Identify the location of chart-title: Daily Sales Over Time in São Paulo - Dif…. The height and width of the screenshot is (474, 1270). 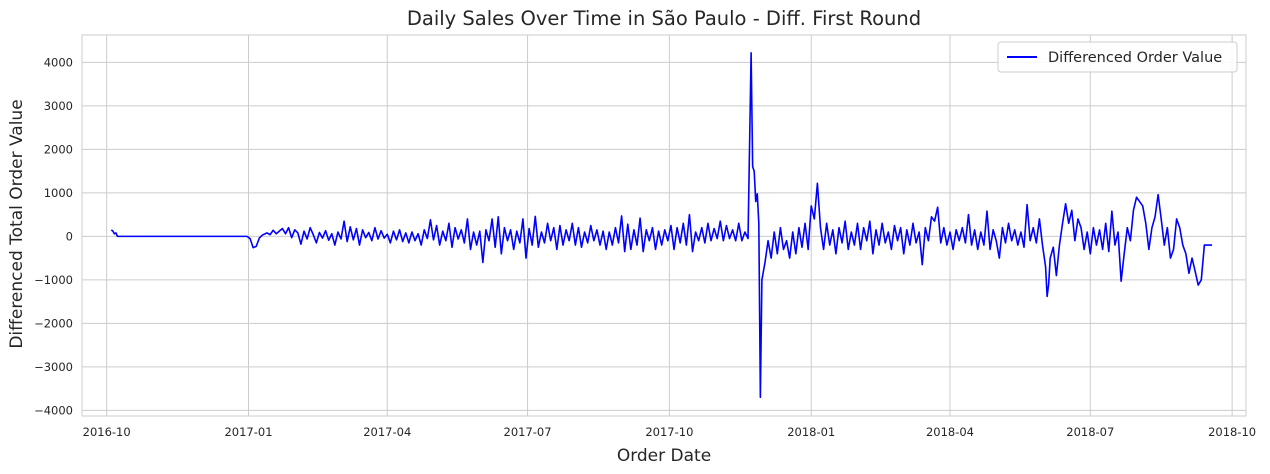
(664, 18).